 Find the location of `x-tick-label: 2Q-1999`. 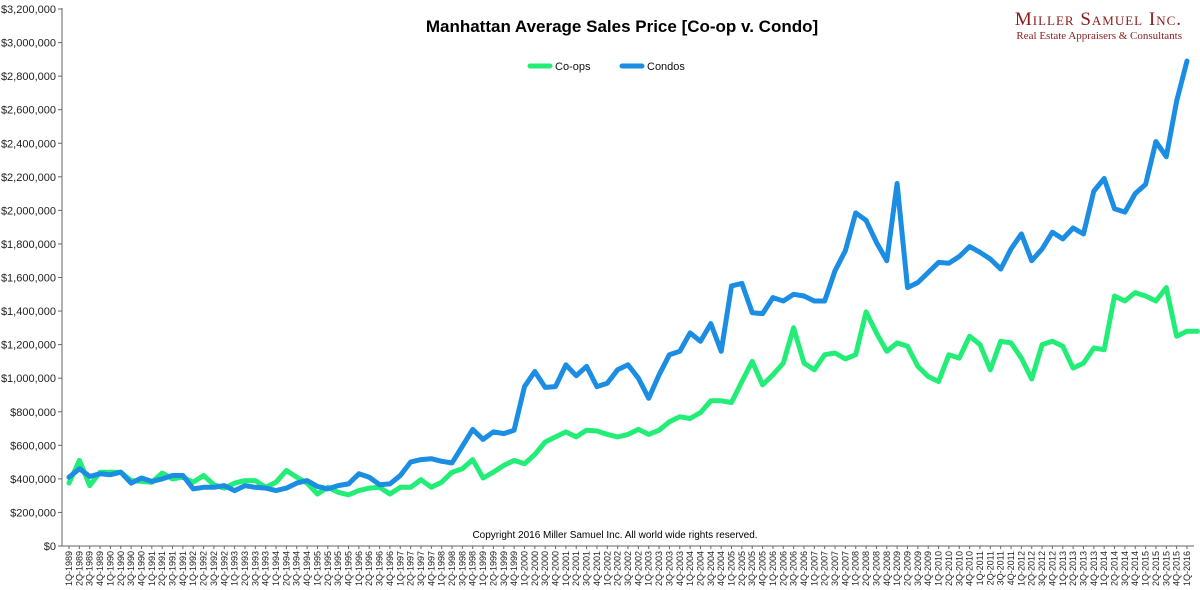

x-tick-label: 2Q-1999 is located at coordinates (493, 568).